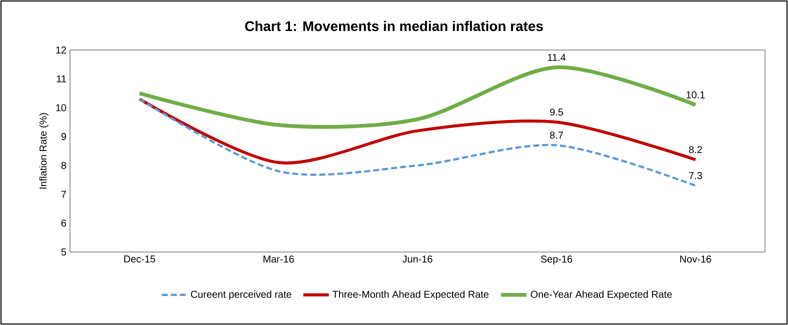  Describe the element at coordinates (410, 295) in the screenshot. I see `legend-label: Three-Month Ahead Expected Rate` at that location.